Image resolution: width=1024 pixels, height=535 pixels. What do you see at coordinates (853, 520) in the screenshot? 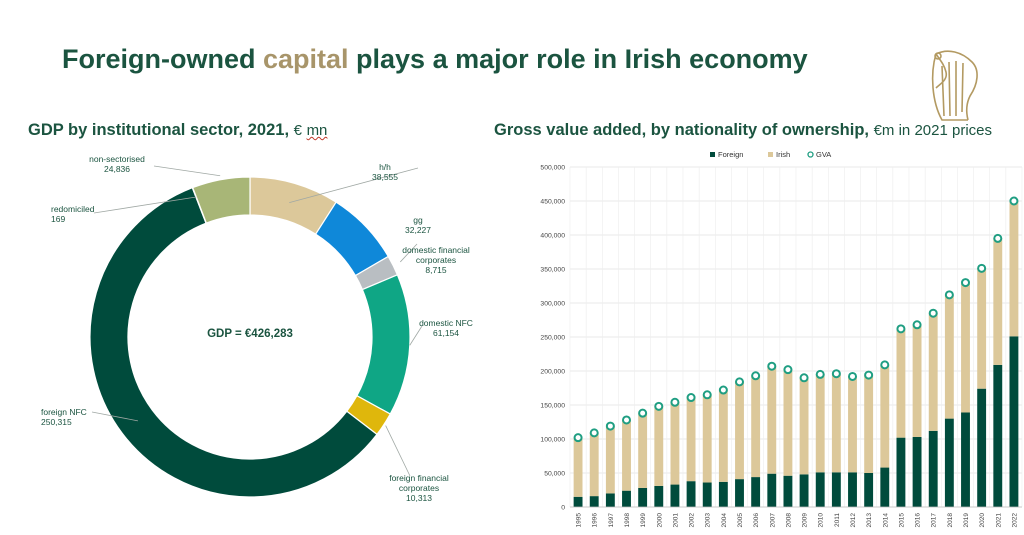
I see `x-tick-label: 2012` at bounding box center [853, 520].